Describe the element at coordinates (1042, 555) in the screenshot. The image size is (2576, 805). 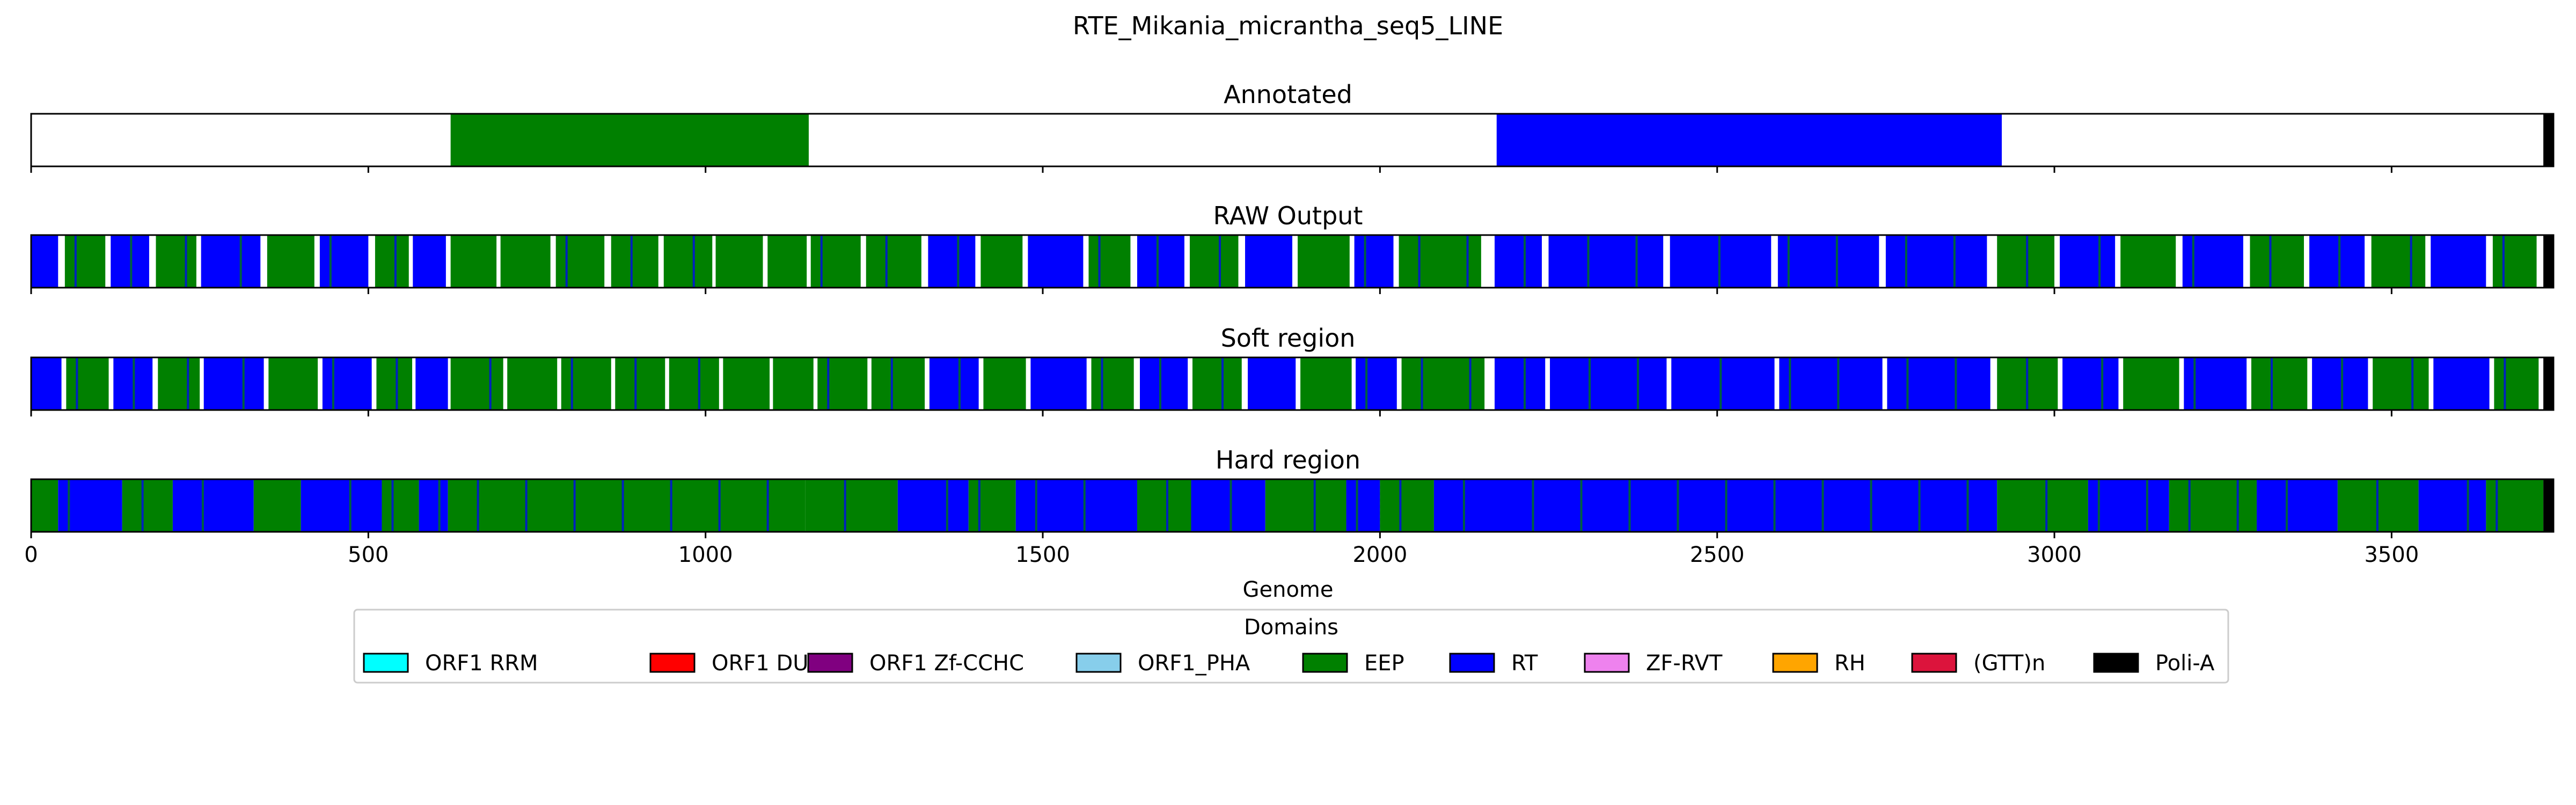
I see `x-tick-label: 1500` at that location.